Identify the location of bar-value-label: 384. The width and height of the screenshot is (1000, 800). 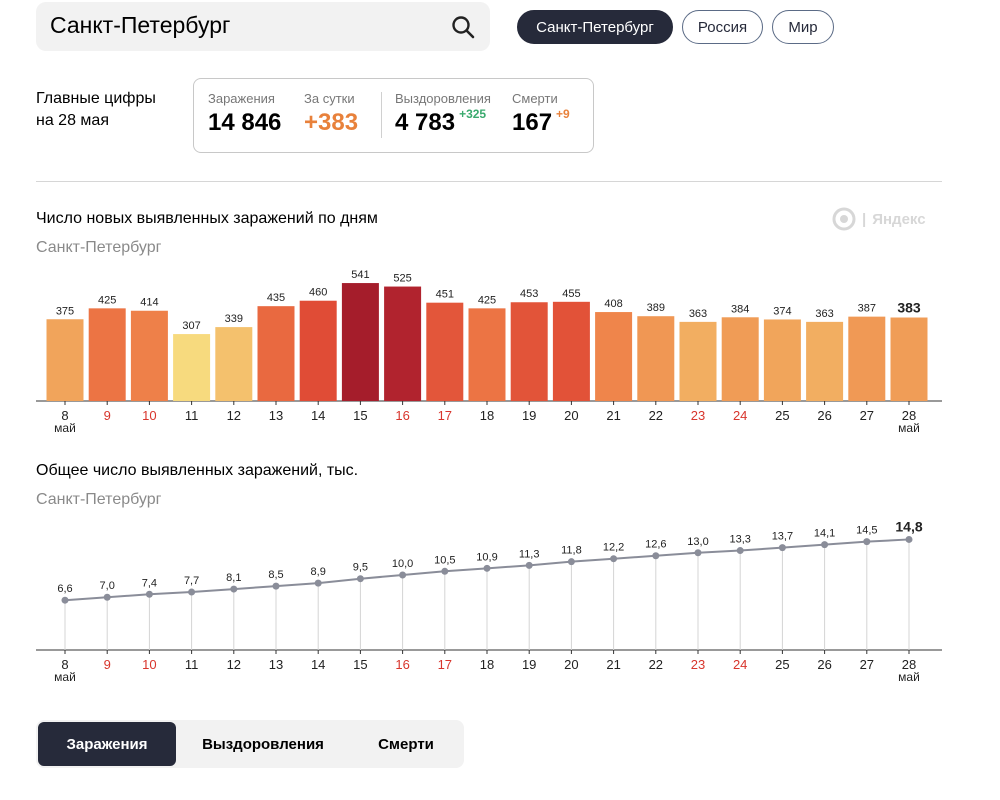
(740, 309).